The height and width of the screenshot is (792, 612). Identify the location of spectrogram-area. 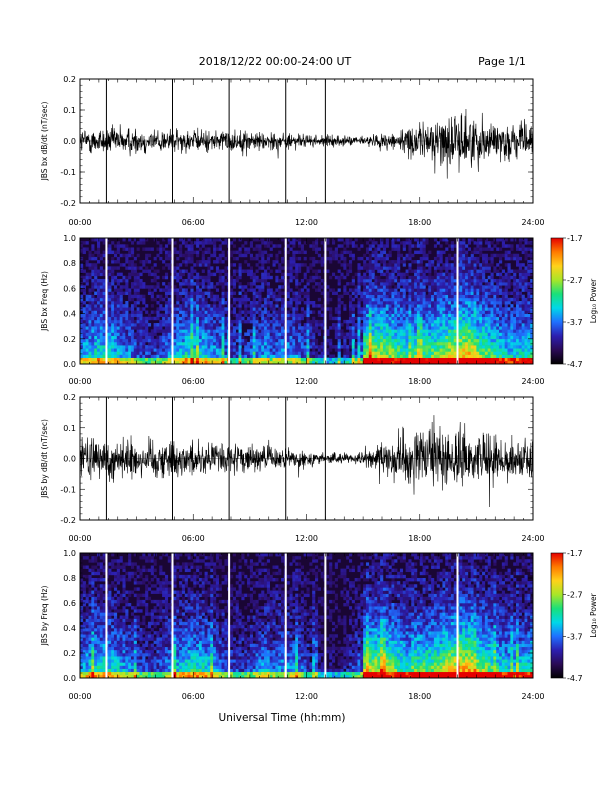
(306, 301).